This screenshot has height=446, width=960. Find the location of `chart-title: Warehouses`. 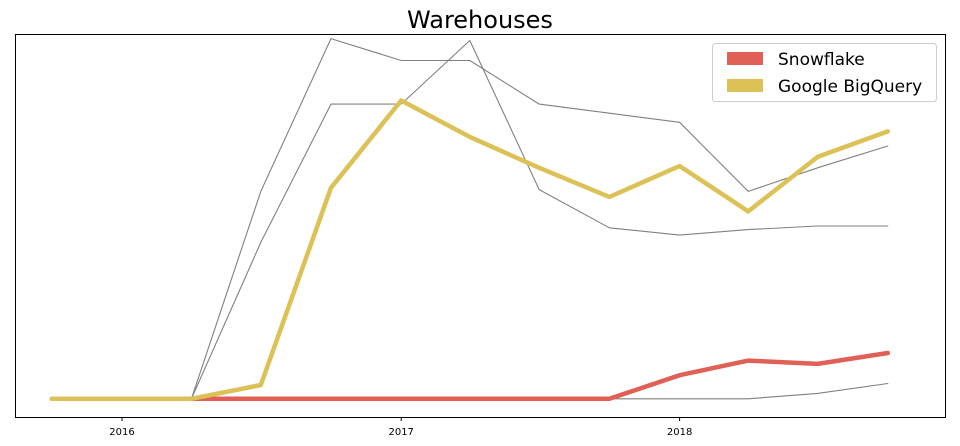

chart-title: Warehouses is located at coordinates (480, 20).